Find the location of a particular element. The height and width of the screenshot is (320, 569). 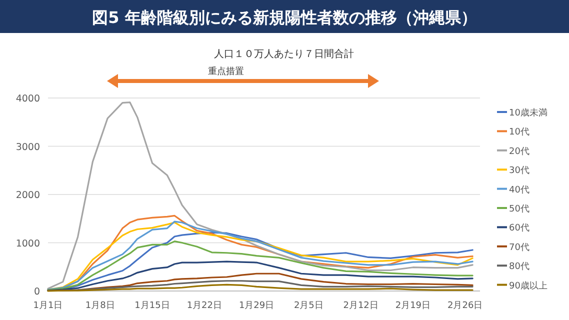

legend-label: 80代 is located at coordinates (519, 266).